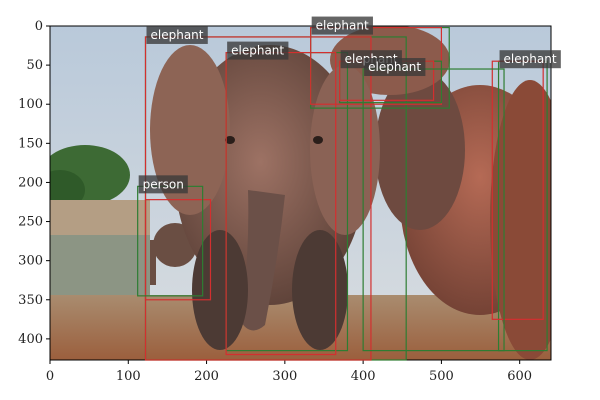 The width and height of the screenshot is (600, 400). Describe the element at coordinates (284, 376) in the screenshot. I see `x-tick-label: 300` at that location.